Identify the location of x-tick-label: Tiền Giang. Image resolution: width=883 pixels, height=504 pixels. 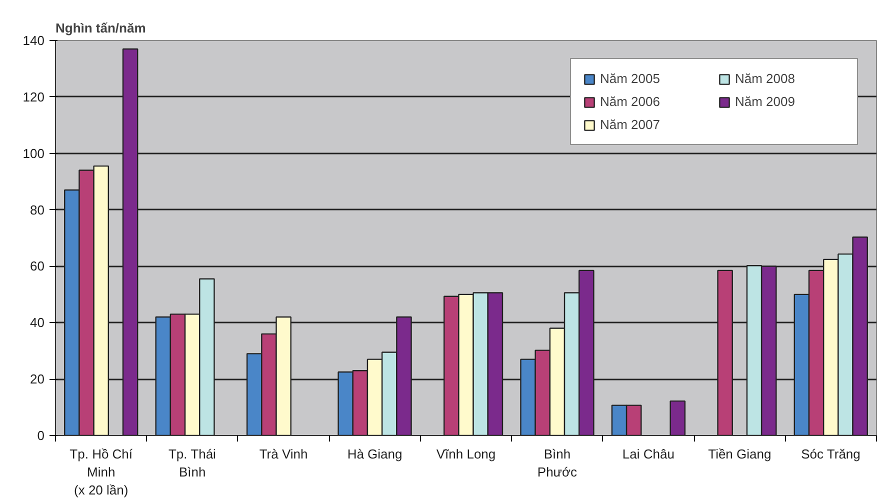
(740, 454).